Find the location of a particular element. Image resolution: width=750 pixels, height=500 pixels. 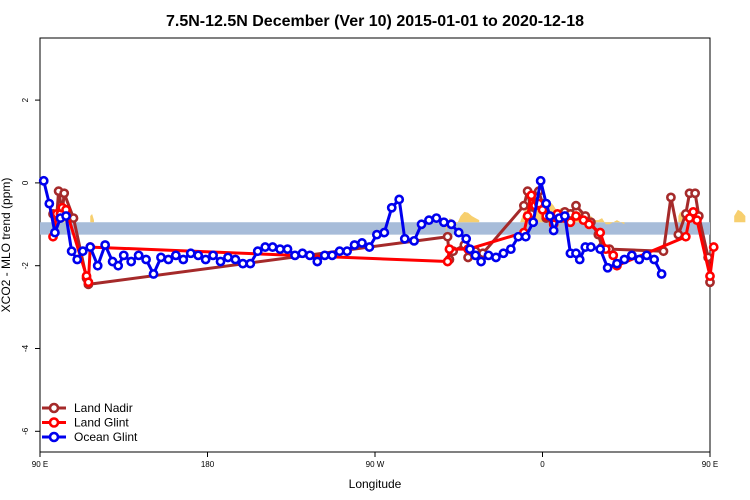

legend-label: Land Nadir is located at coordinates (103, 408).